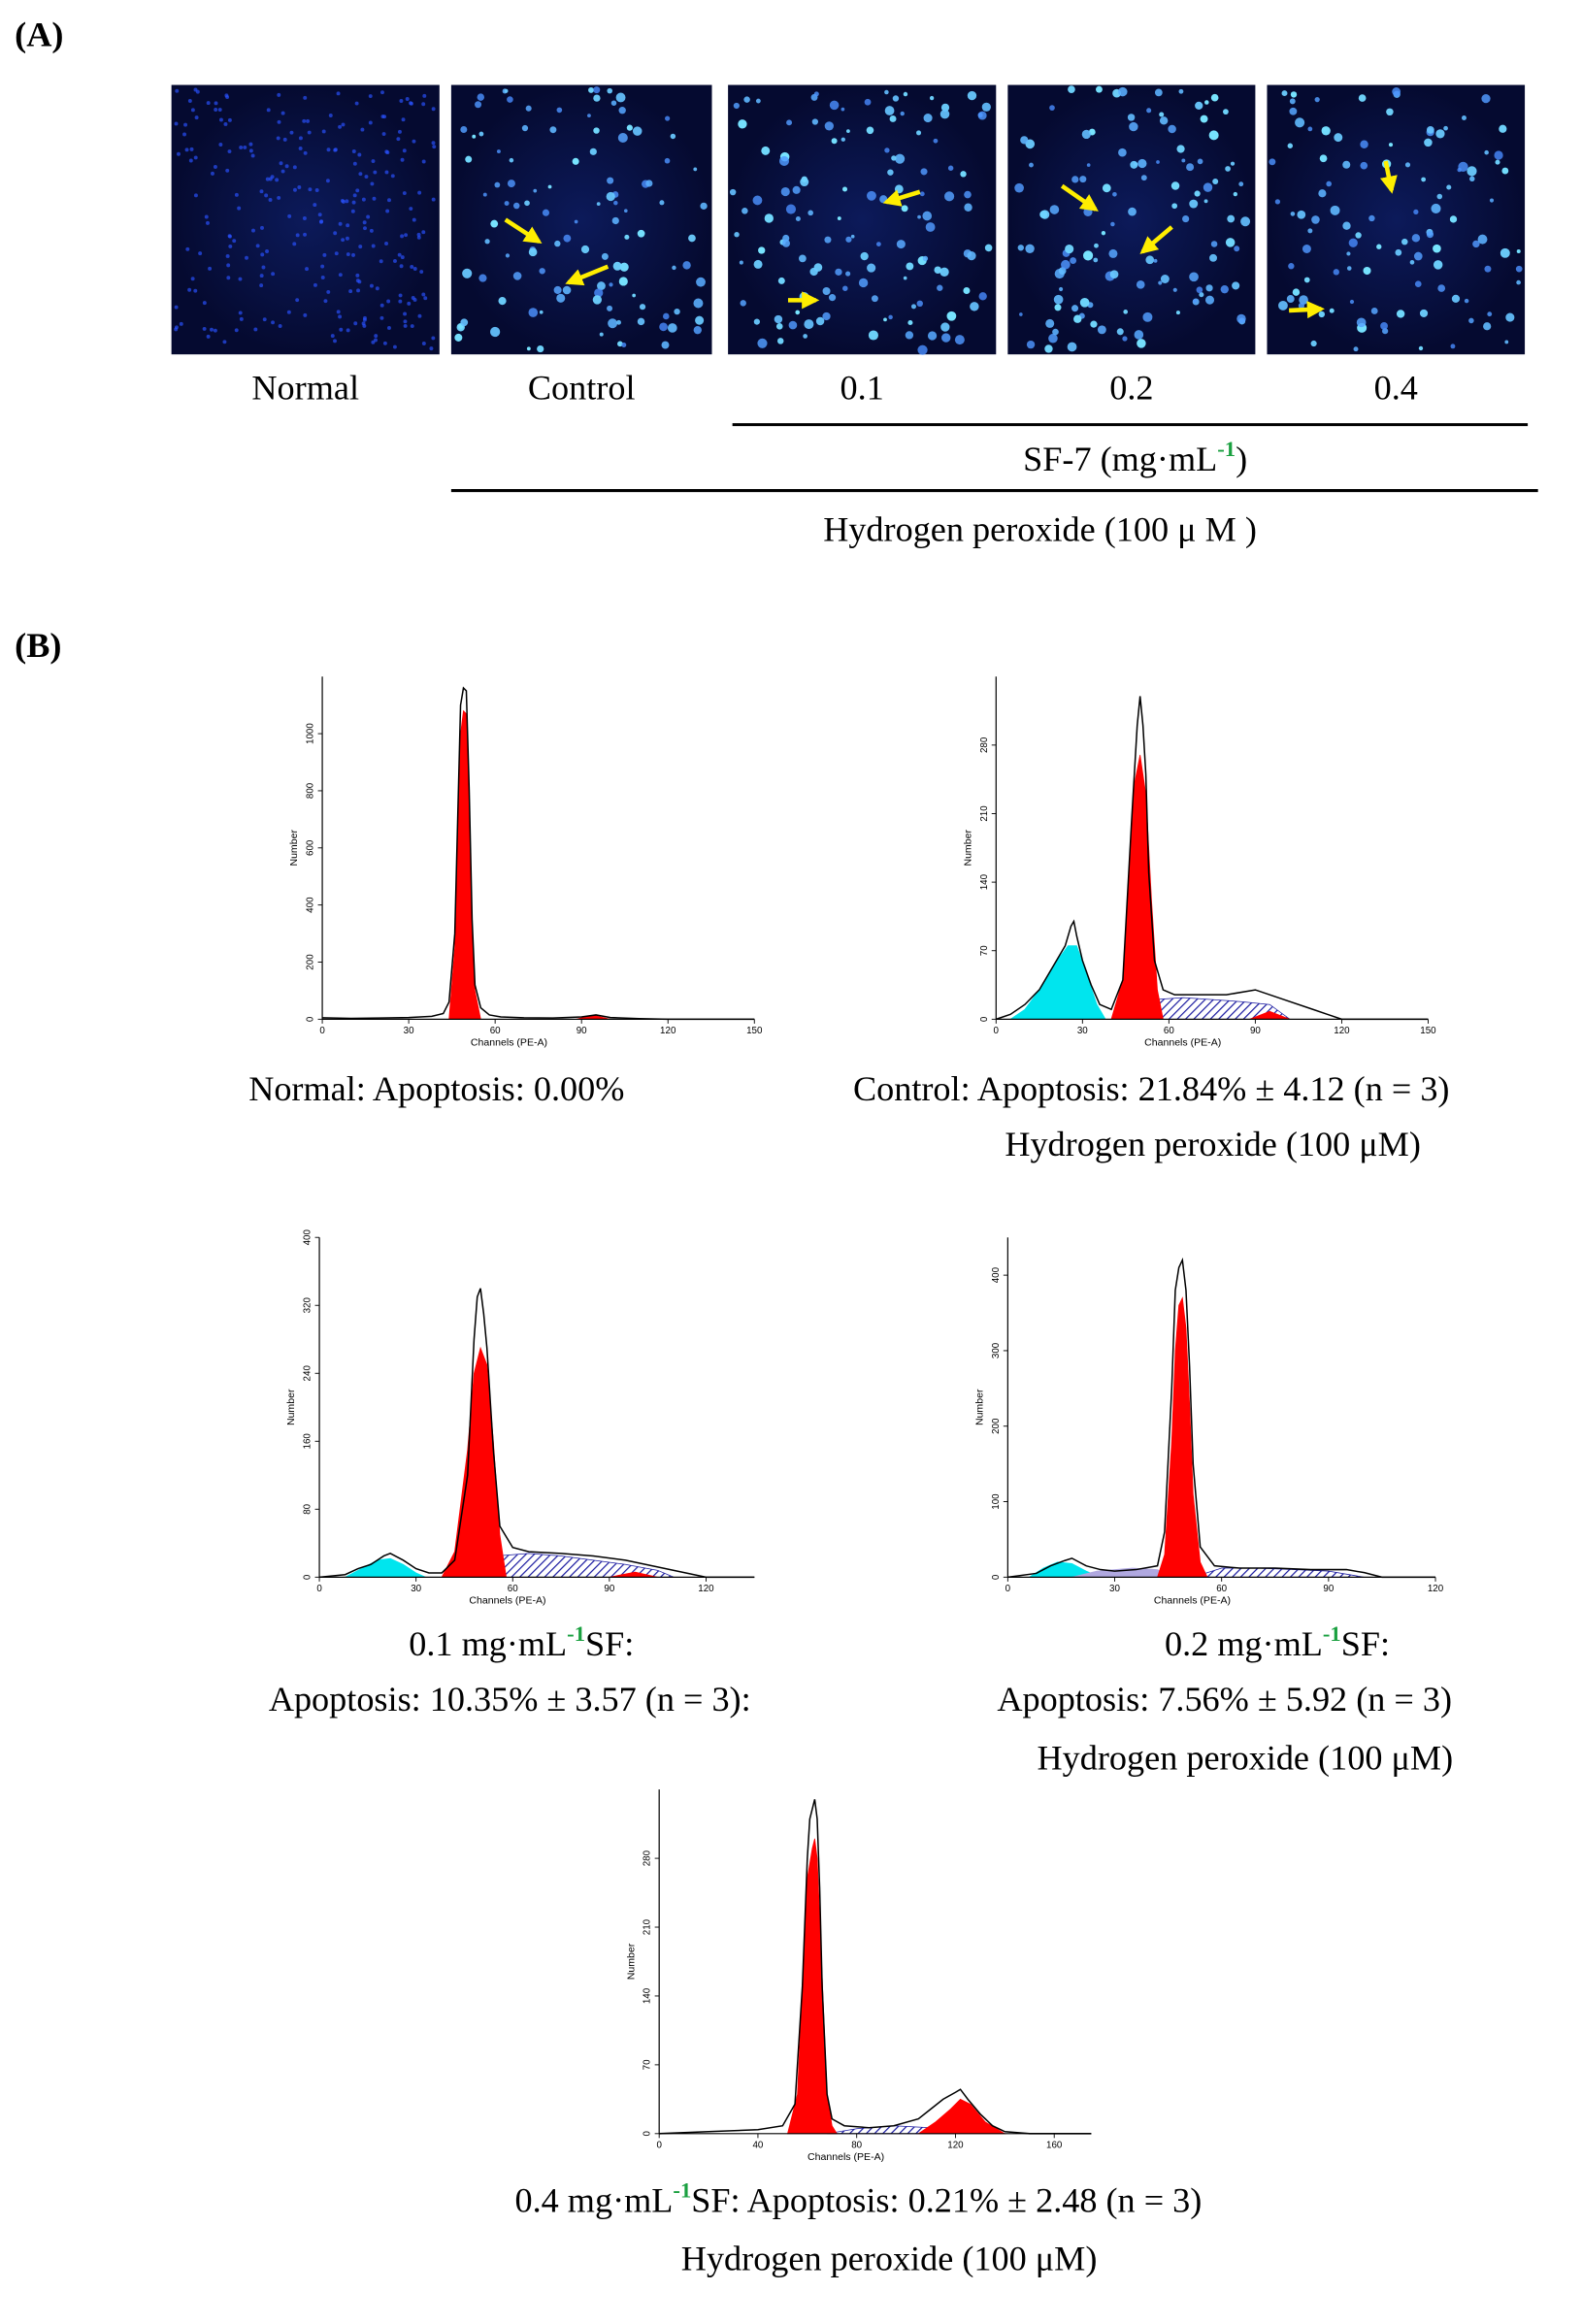 The image size is (1582, 2324). I want to click on caption: Apoptosis: 10.35% ± 3.57 (n = 3):, so click(510, 1699).